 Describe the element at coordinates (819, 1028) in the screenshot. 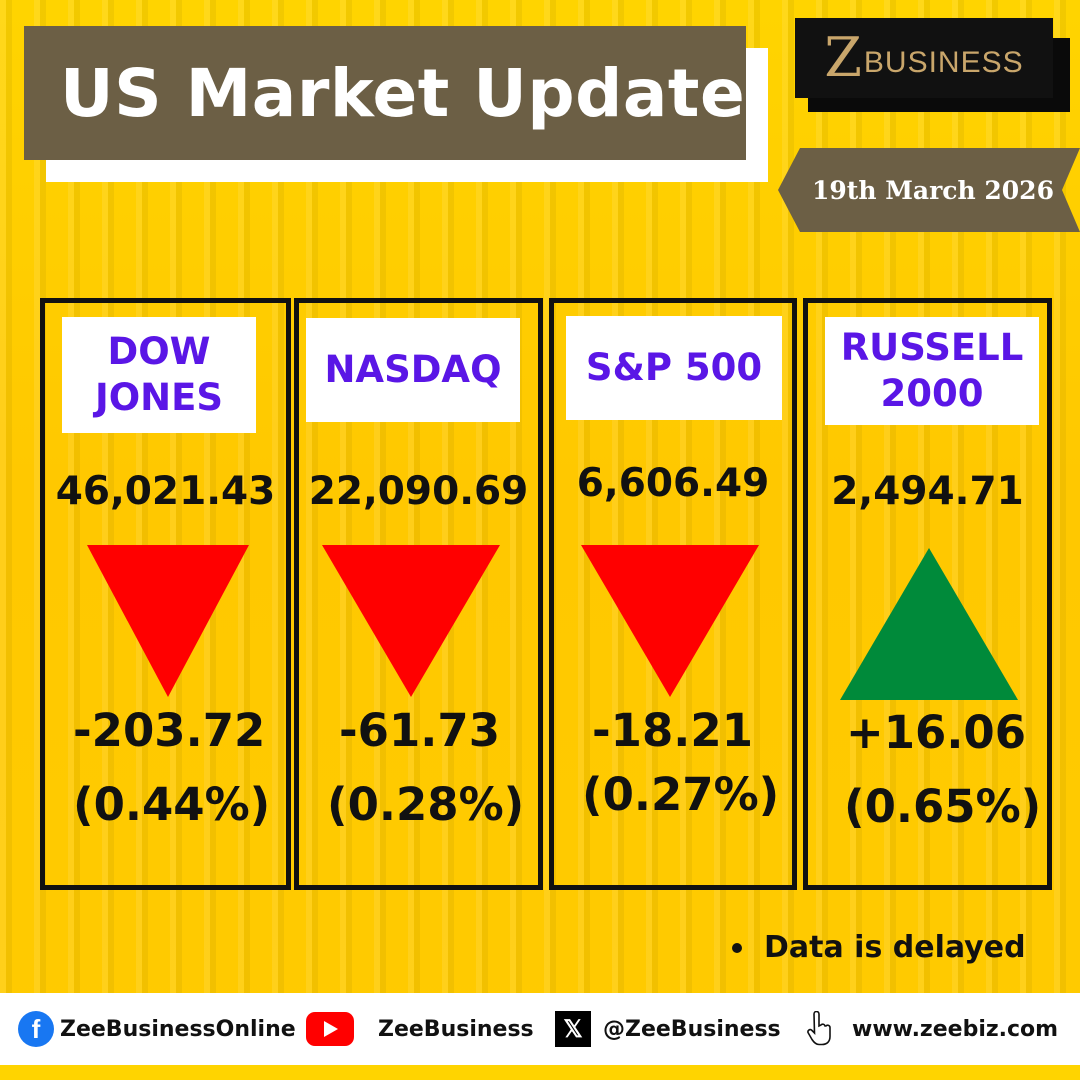

I see `pointer-hand-icon` at that location.